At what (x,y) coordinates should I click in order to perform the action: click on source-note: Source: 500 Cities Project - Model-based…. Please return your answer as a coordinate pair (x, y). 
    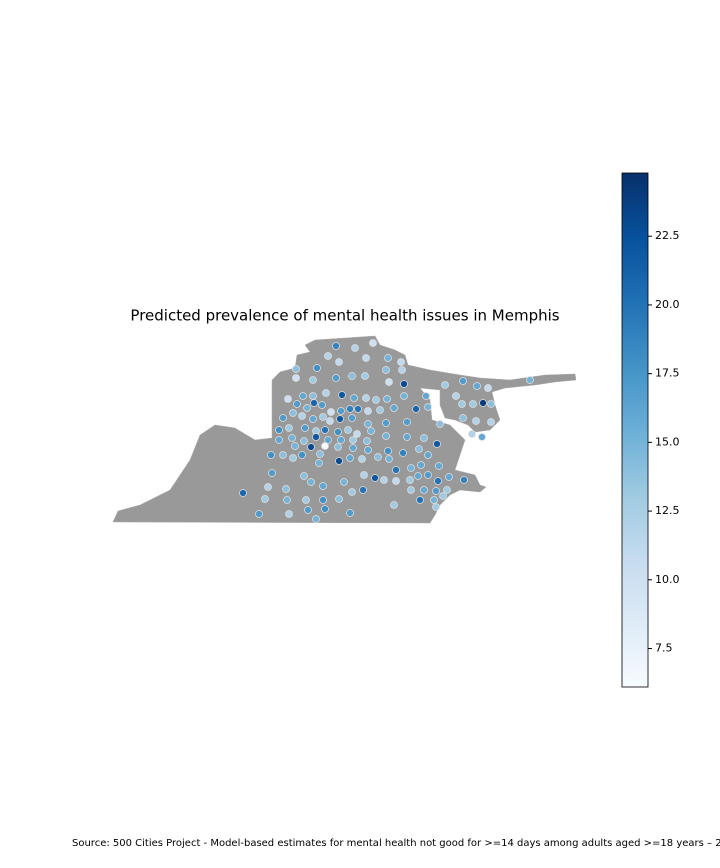
    Looking at the image, I should click on (396, 843).